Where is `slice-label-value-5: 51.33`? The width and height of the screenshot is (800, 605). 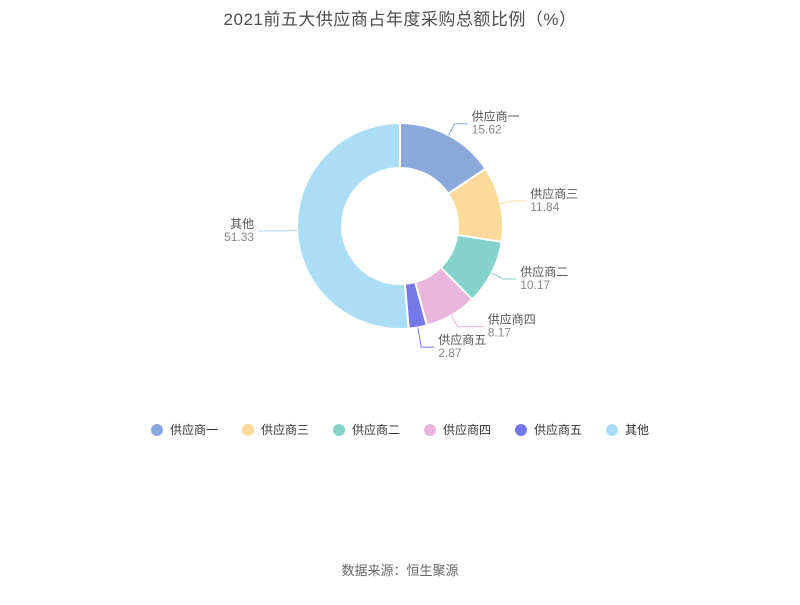
slice-label-value-5: 51.33 is located at coordinates (239, 237).